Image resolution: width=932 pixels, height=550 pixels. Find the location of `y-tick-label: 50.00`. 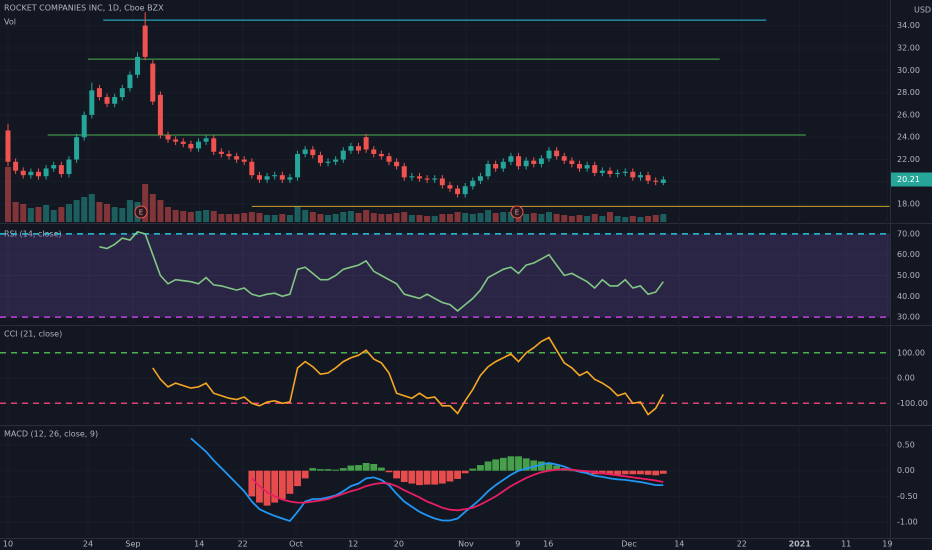

y-tick-label: 50.00 is located at coordinates (908, 275).